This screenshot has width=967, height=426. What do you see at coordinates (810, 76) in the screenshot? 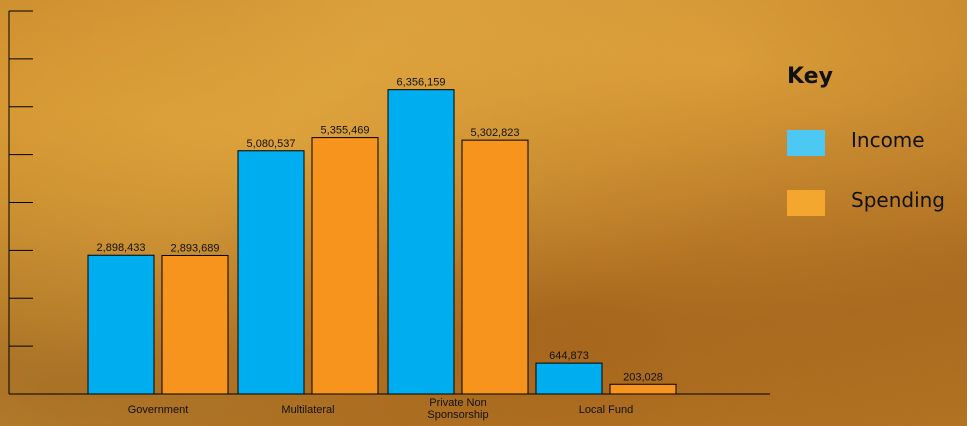
I see `legend-title: Key` at bounding box center [810, 76].